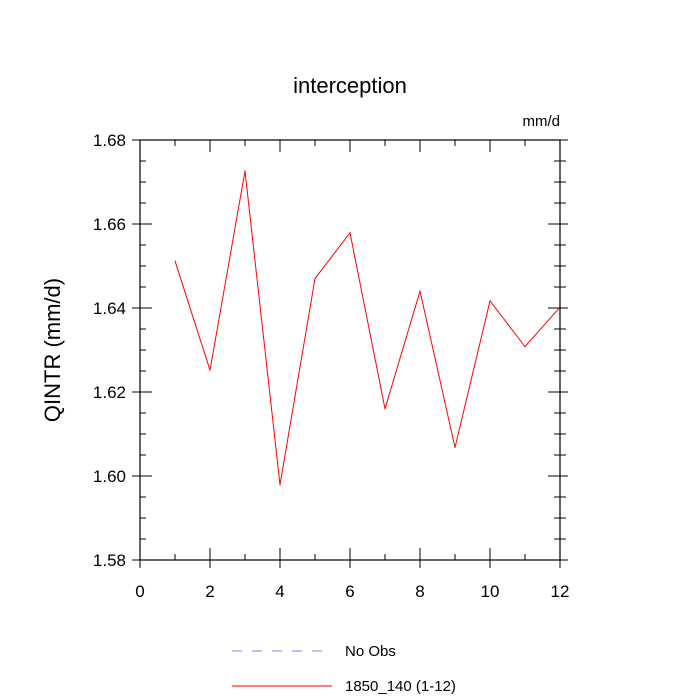  I want to click on y-tick-label: 1.60, so click(109, 476).